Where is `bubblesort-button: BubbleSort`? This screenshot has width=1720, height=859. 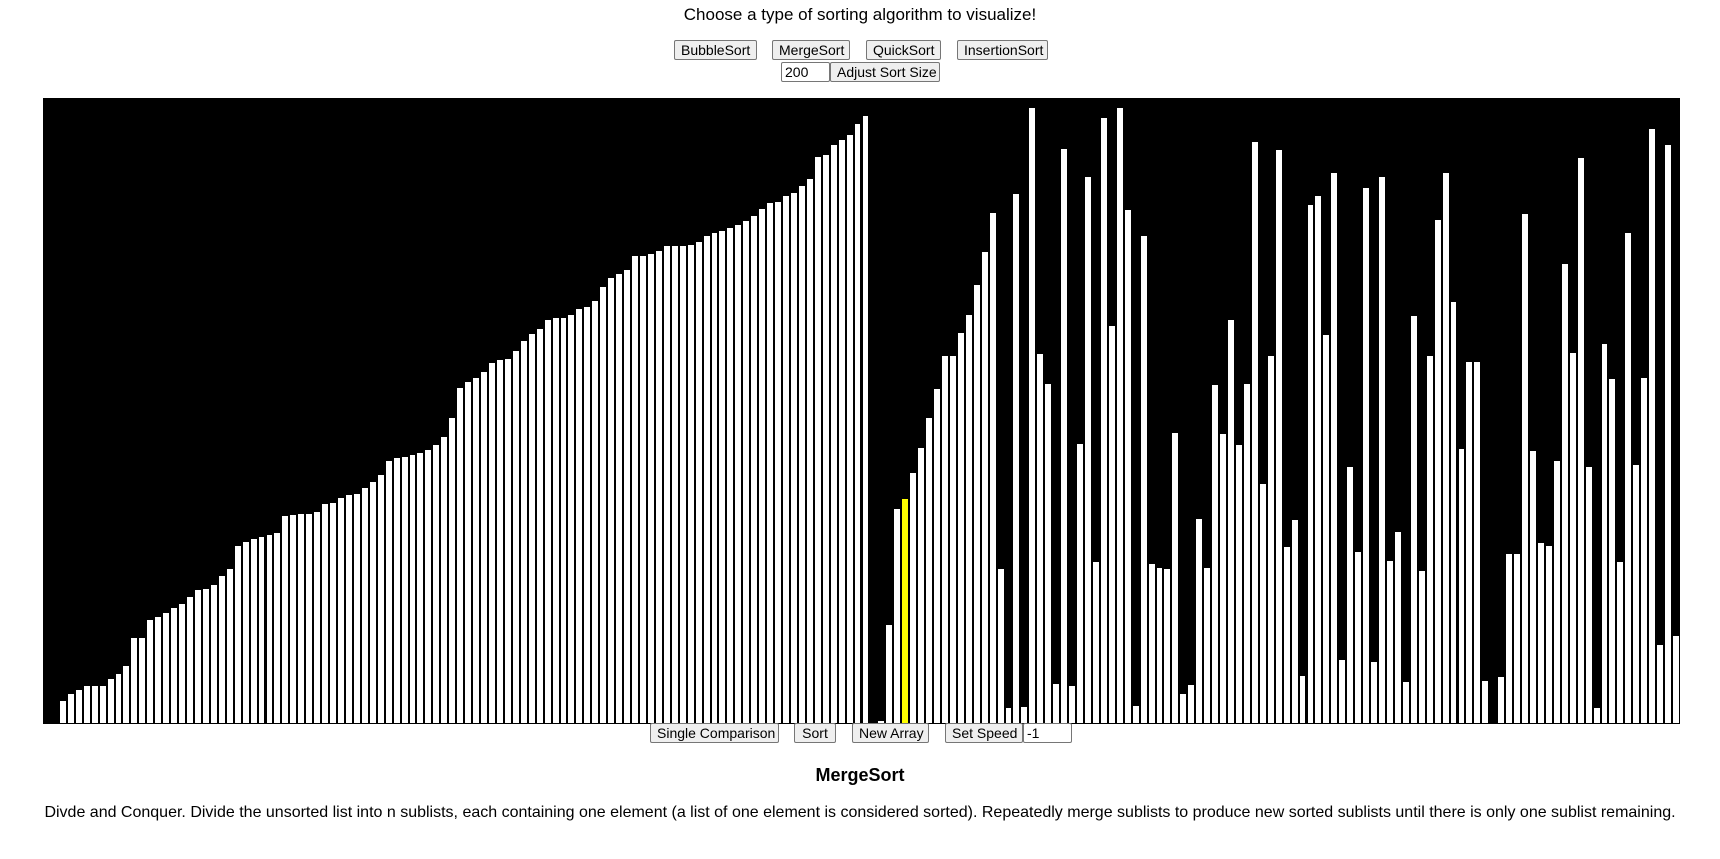 bubblesort-button: BubbleSort is located at coordinates (715, 50).